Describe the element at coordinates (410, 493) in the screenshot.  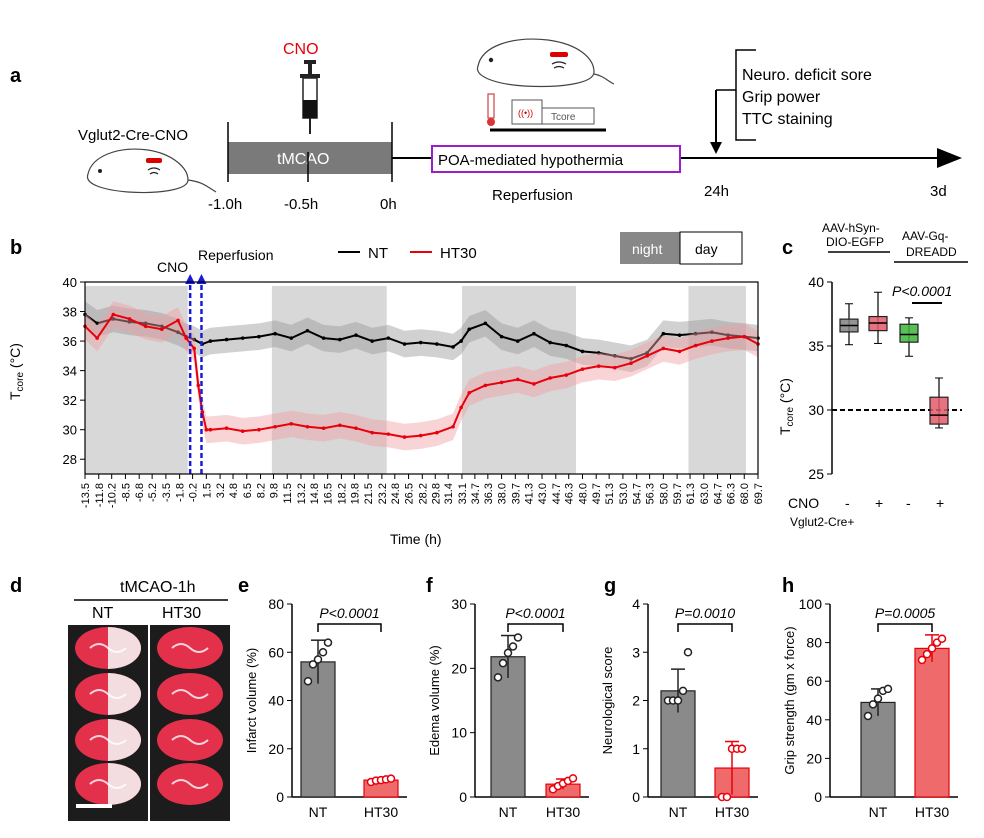
I see `x-tick-label: 26.5` at that location.